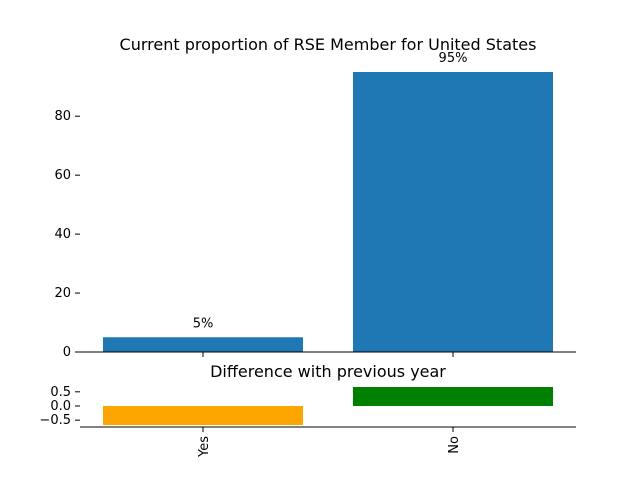 This screenshot has height=480, width=640. What do you see at coordinates (62, 175) in the screenshot?
I see `y-tick-label: 60` at bounding box center [62, 175].